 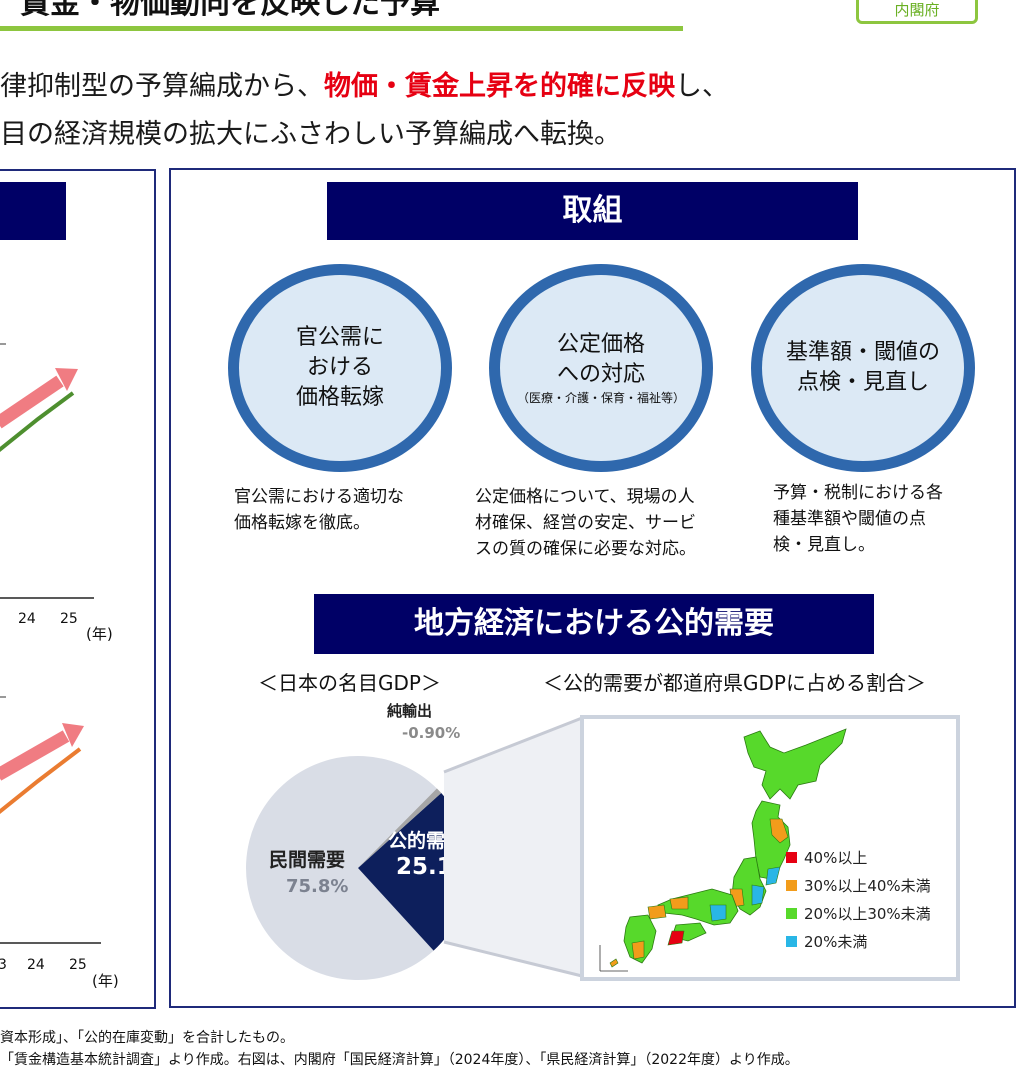 I want to click on ministry-badge: 内閣府, so click(x=917, y=12).